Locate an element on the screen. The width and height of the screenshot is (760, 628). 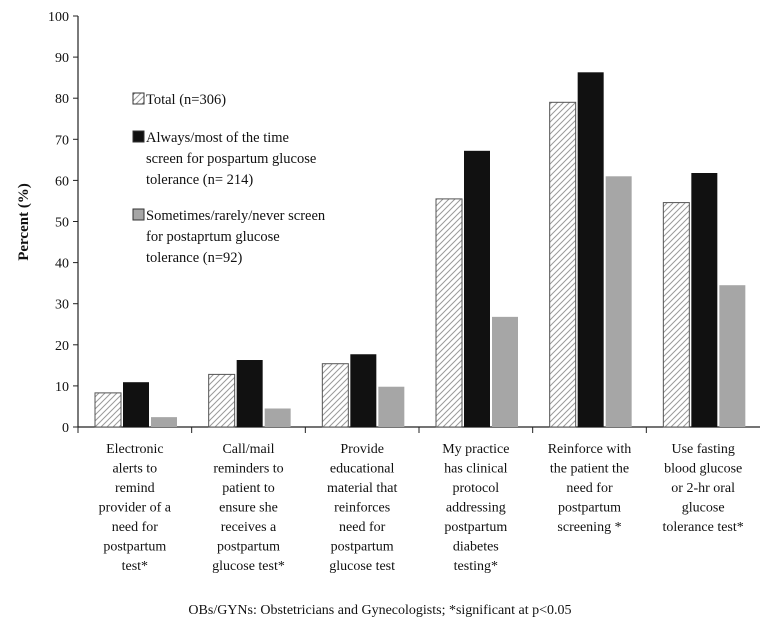
legend-label: Total (n=306) is located at coordinates (186, 100).